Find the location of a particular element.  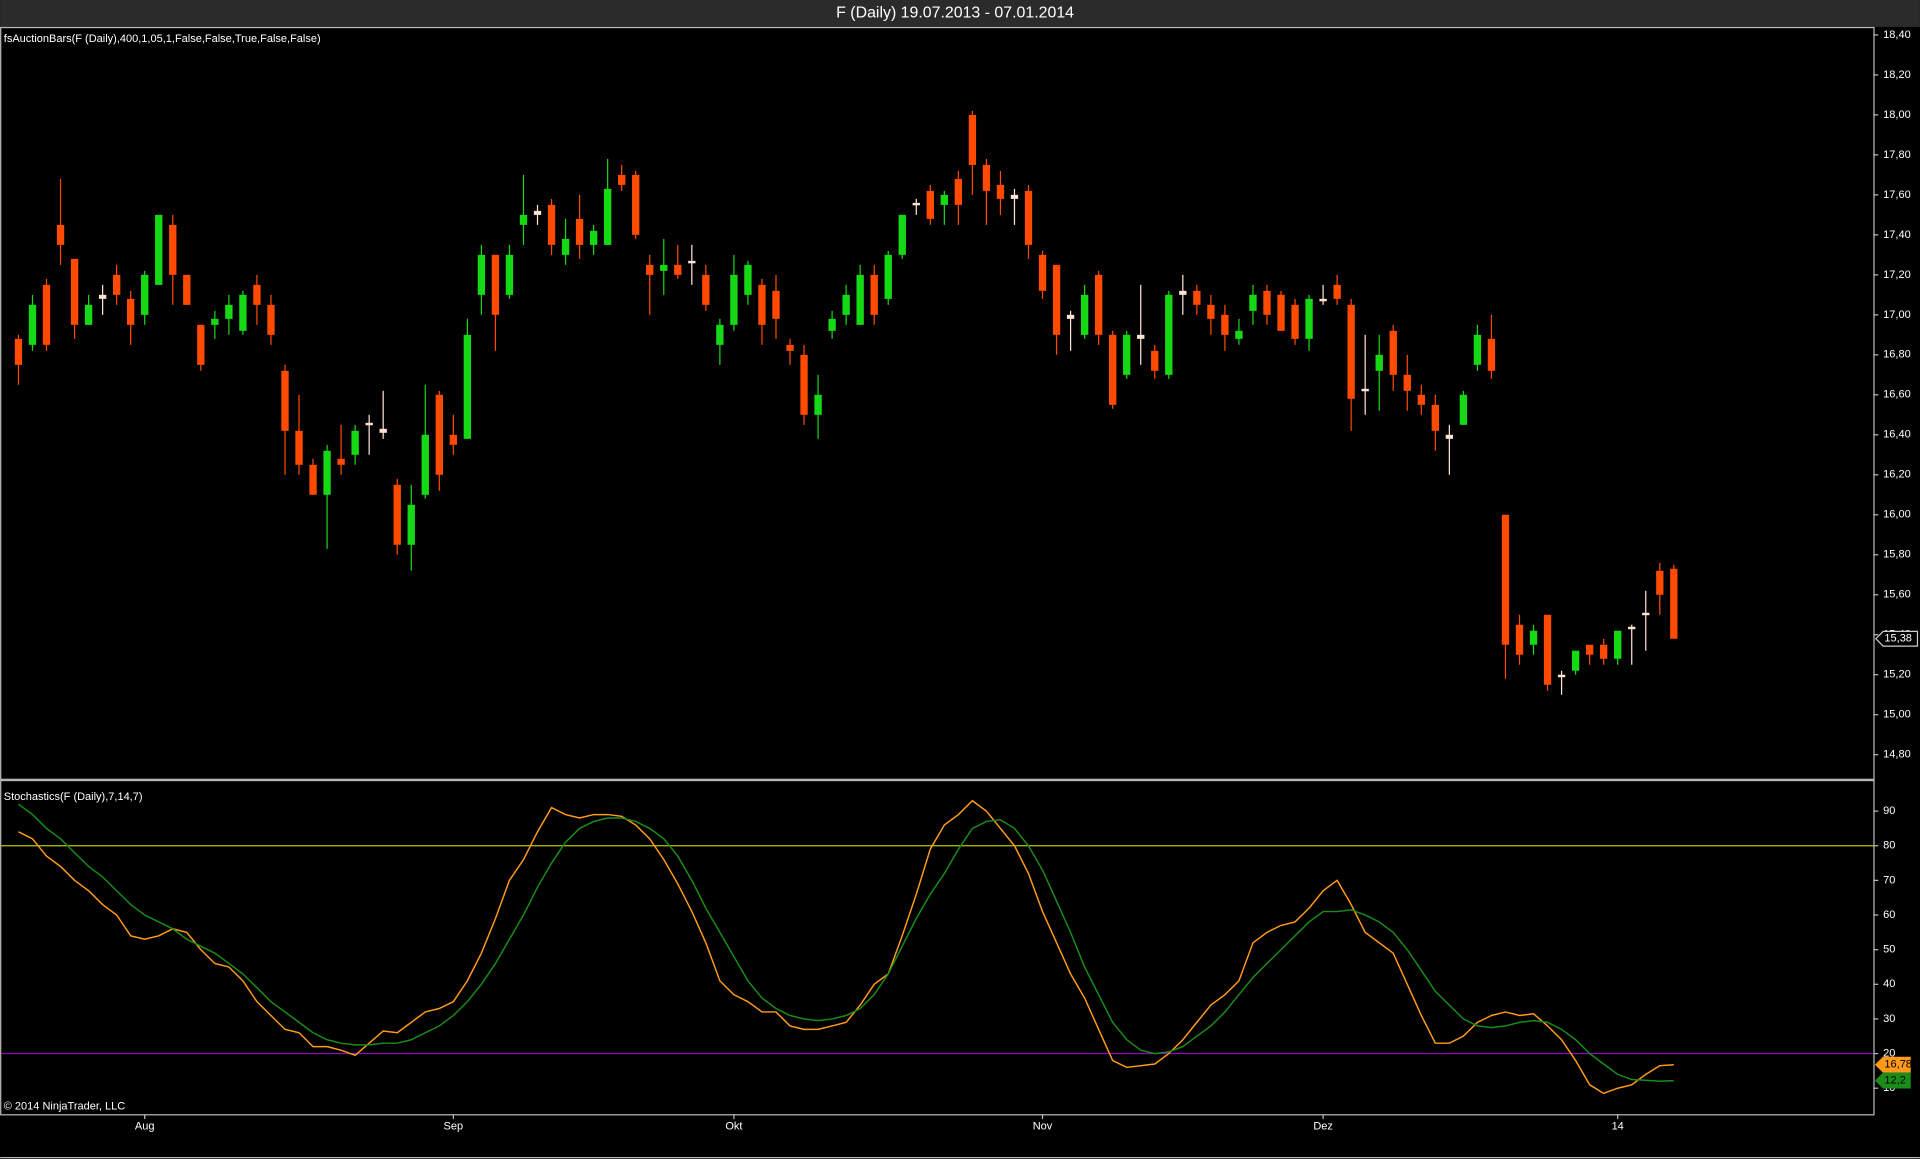

x-tick-label: Sep is located at coordinates (454, 1126).